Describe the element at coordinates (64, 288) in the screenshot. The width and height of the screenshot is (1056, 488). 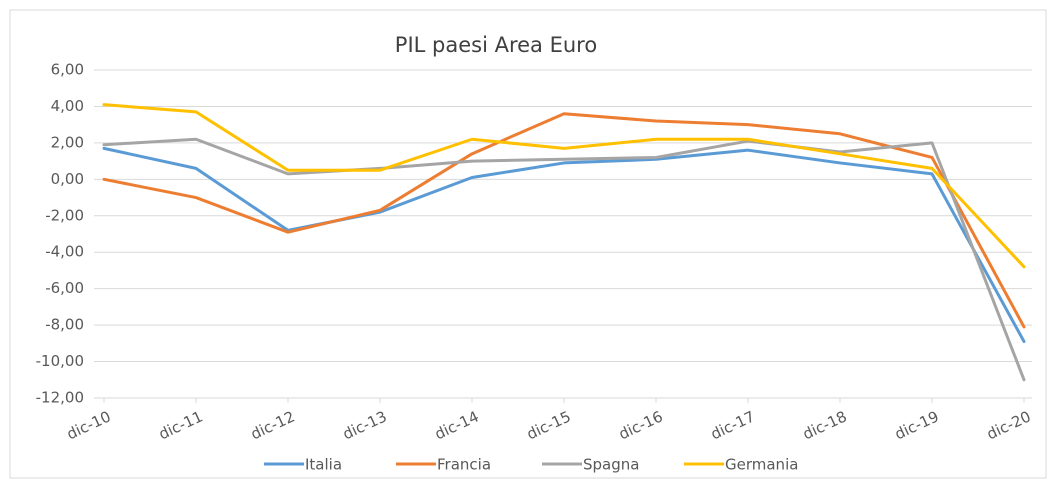
I see `y-tick-label: -6,00` at that location.